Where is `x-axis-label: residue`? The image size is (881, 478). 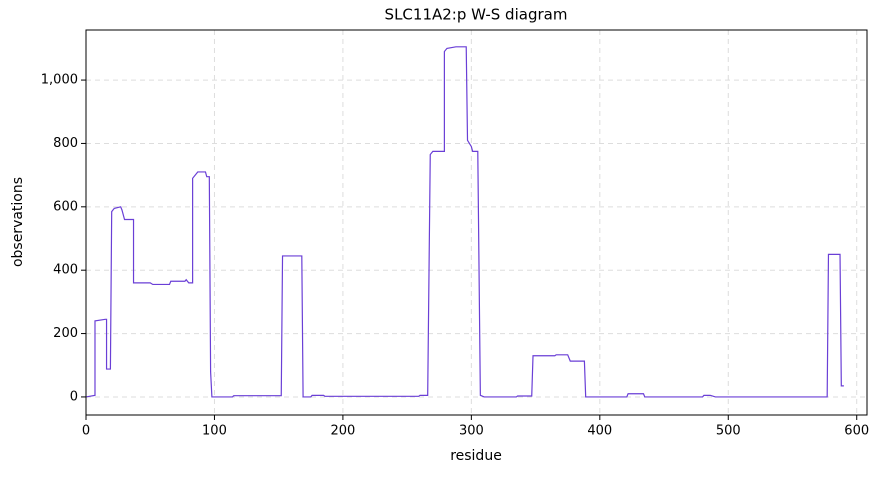 x-axis-label: residue is located at coordinates (476, 456).